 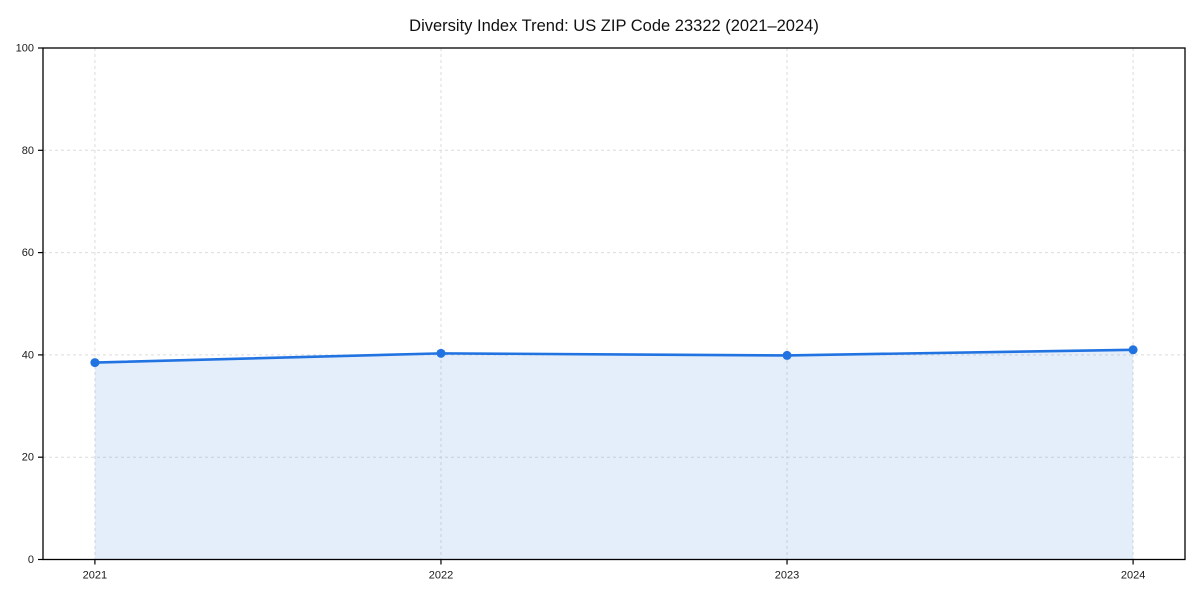 What do you see at coordinates (441, 576) in the screenshot?
I see `x-tick-label: 2022` at bounding box center [441, 576].